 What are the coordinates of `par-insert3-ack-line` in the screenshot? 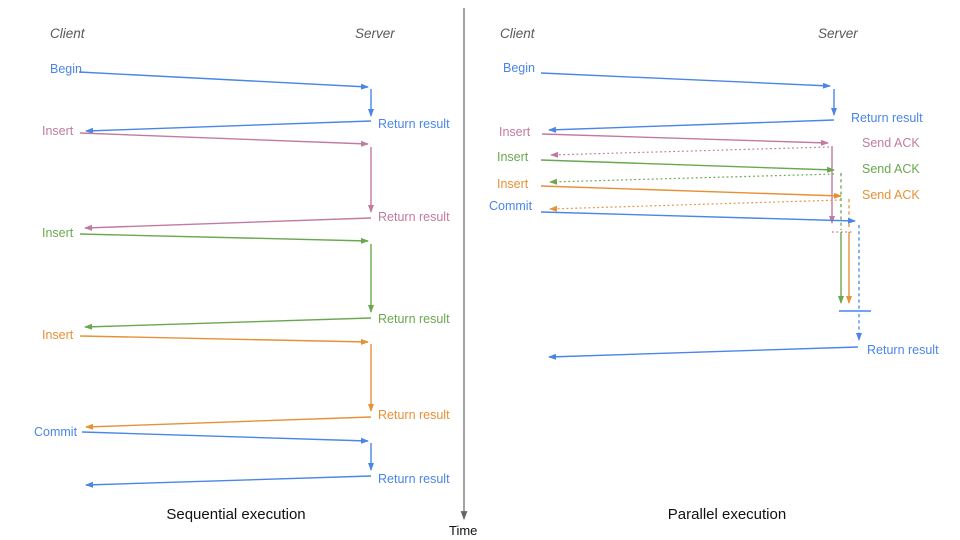 It's located at (695, 205).